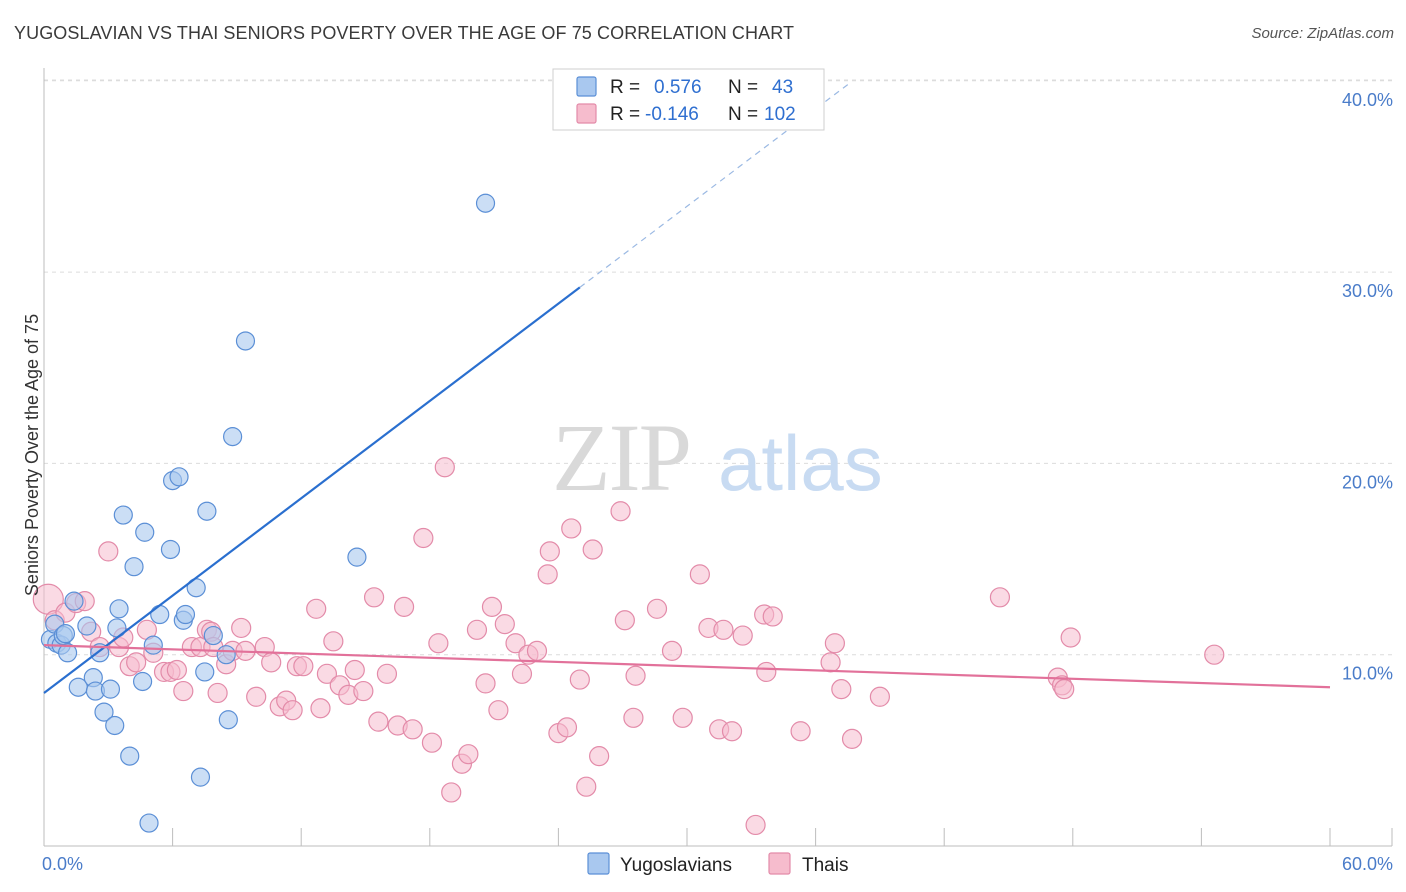 This screenshot has height=892, width=1406. Describe the element at coordinates (625, 114) in the screenshot. I see `legend-r-label-2: R =` at that location.